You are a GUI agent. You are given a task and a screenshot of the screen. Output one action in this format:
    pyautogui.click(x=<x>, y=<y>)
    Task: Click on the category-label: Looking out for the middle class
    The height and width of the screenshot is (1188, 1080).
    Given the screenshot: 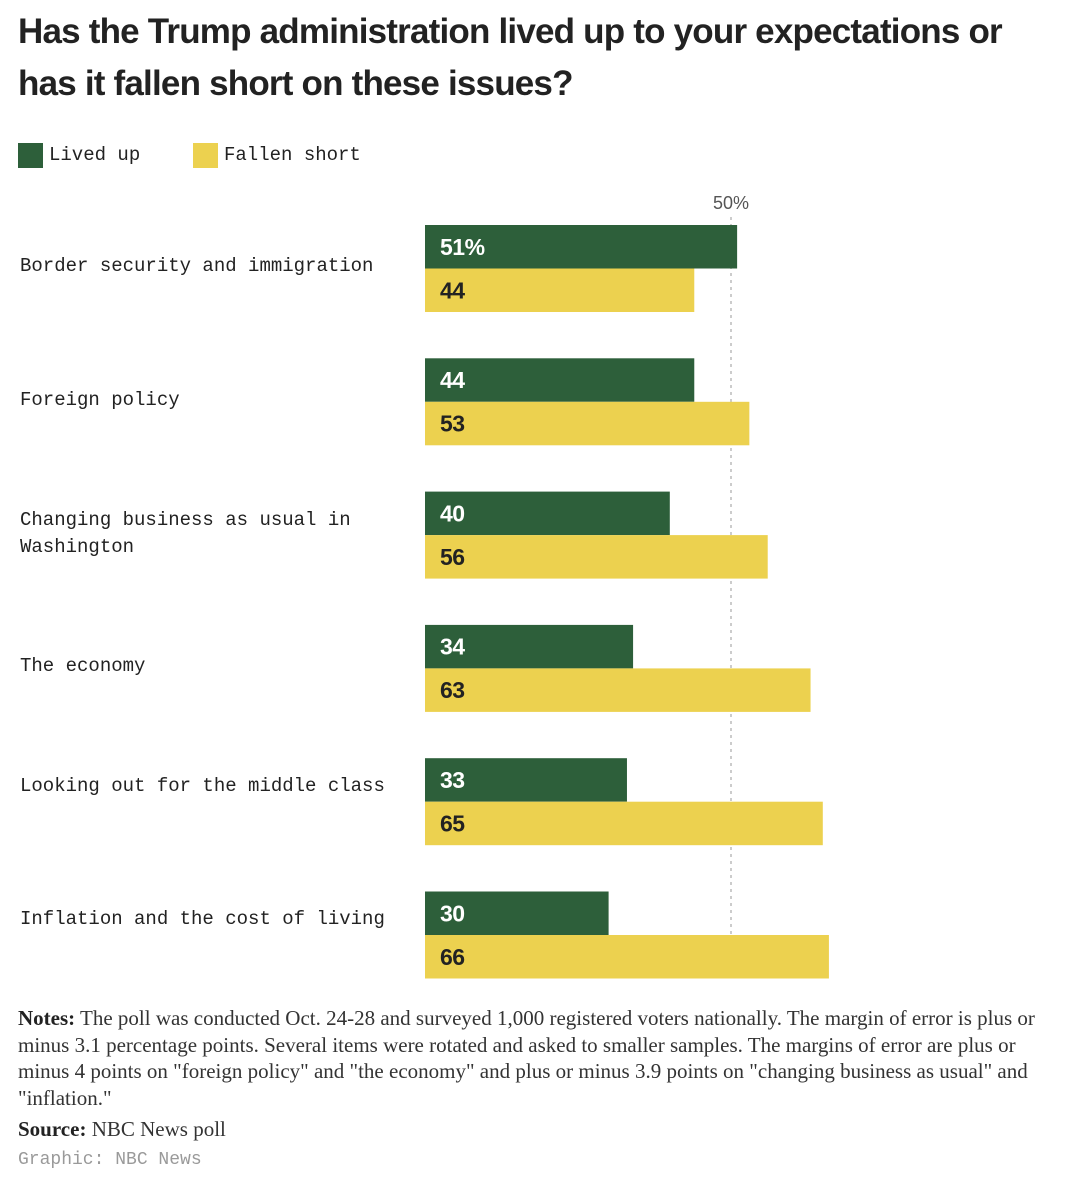 What is the action you would take?
    pyautogui.click(x=202, y=786)
    